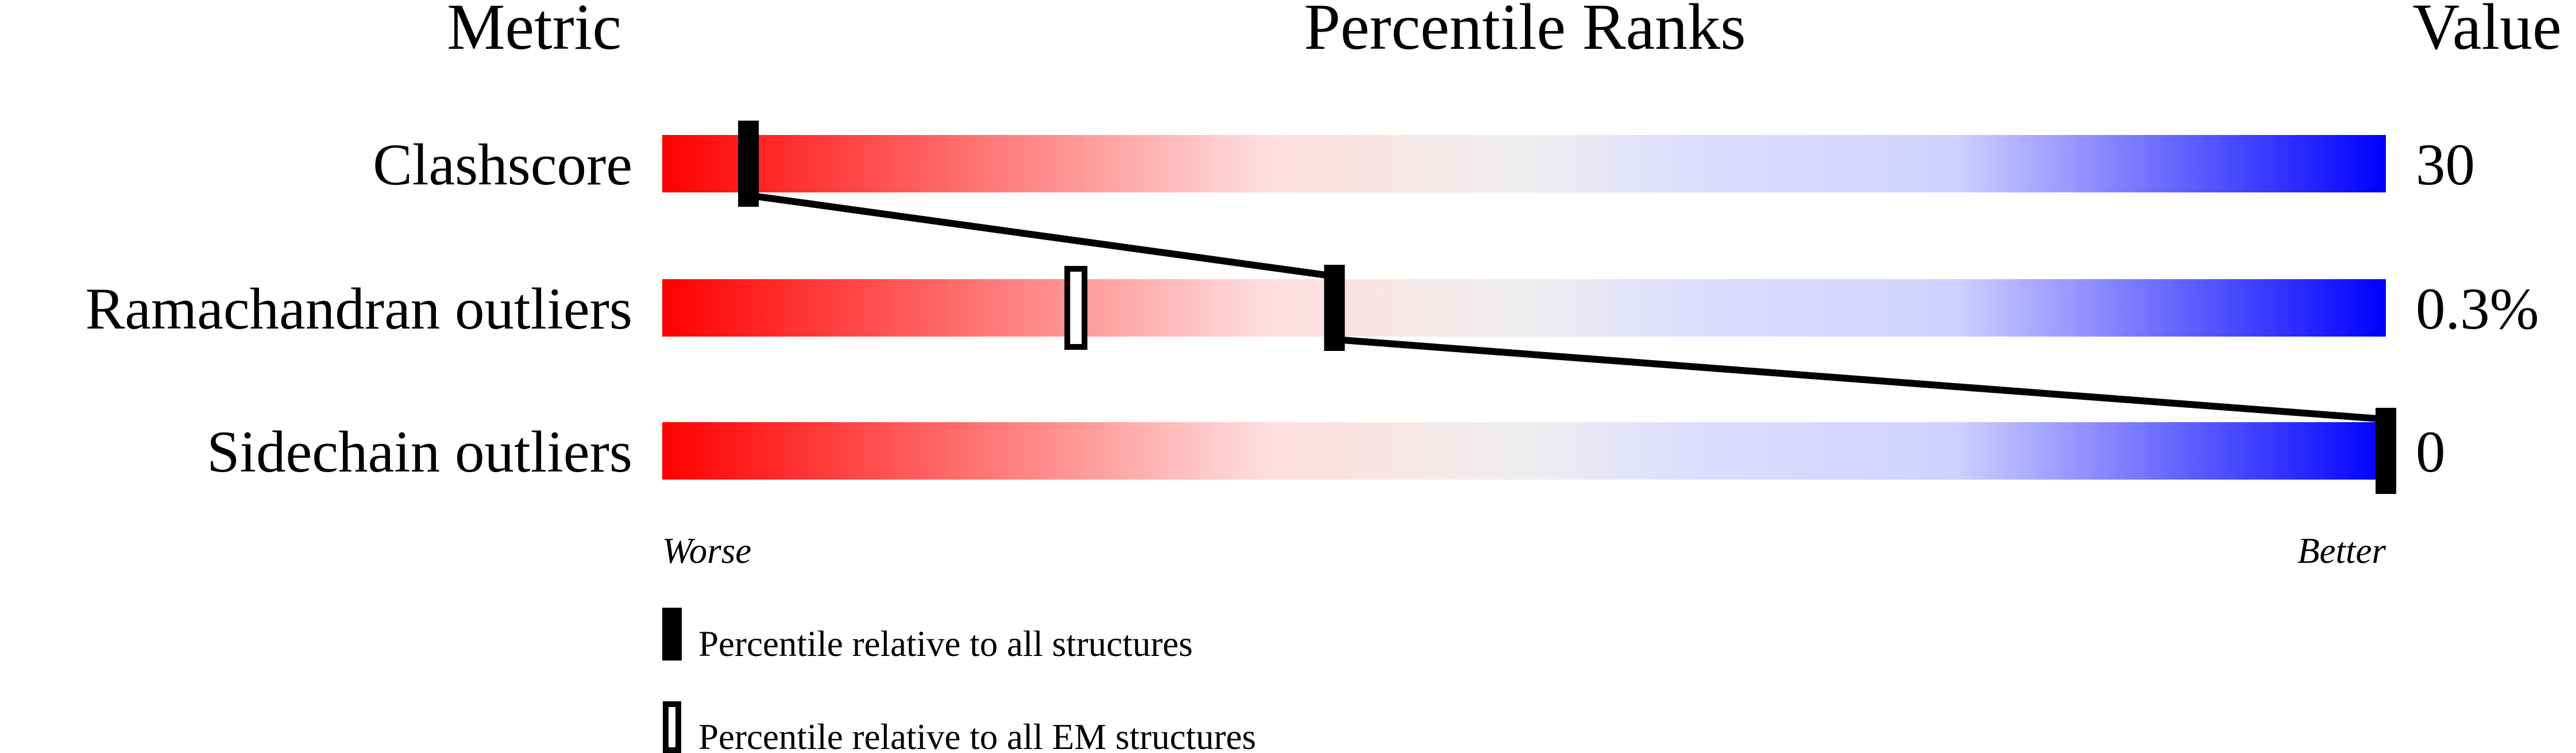  Describe the element at coordinates (2431, 452) in the screenshot. I see `metric-value: 0` at that location.